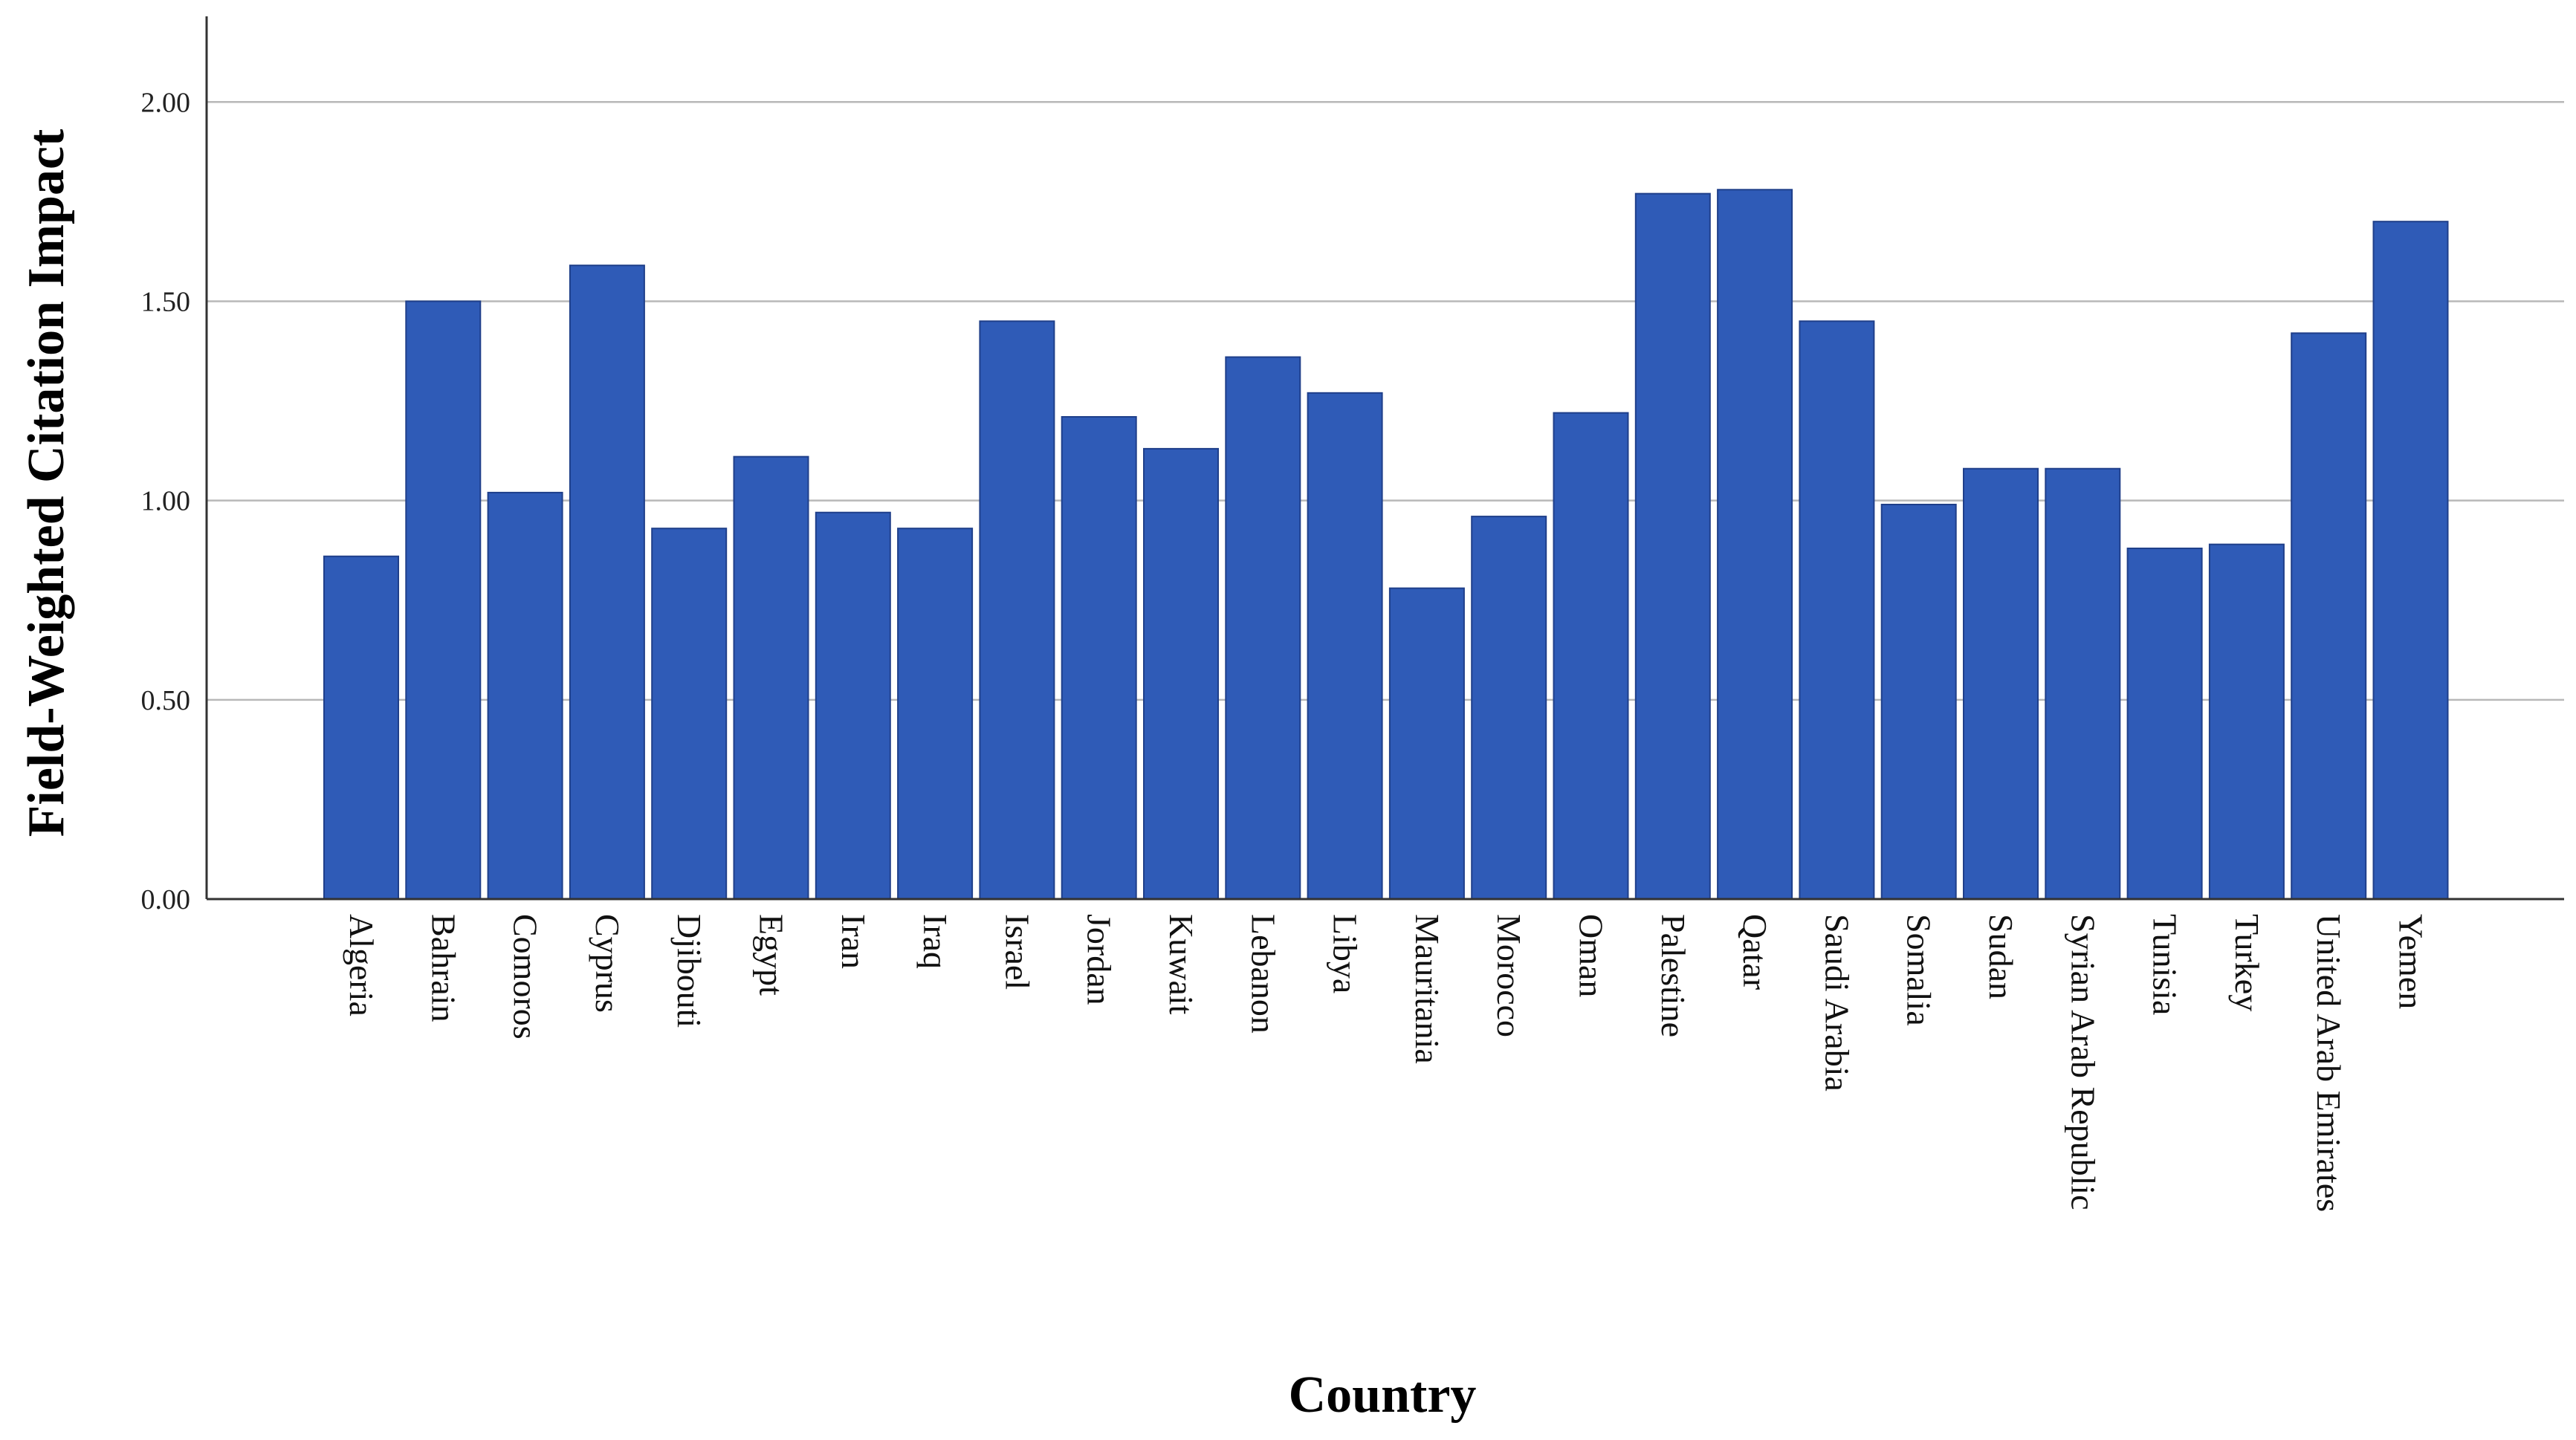 The width and height of the screenshot is (2576, 1440). I want to click on x-tick-label: Libya, so click(1346, 954).